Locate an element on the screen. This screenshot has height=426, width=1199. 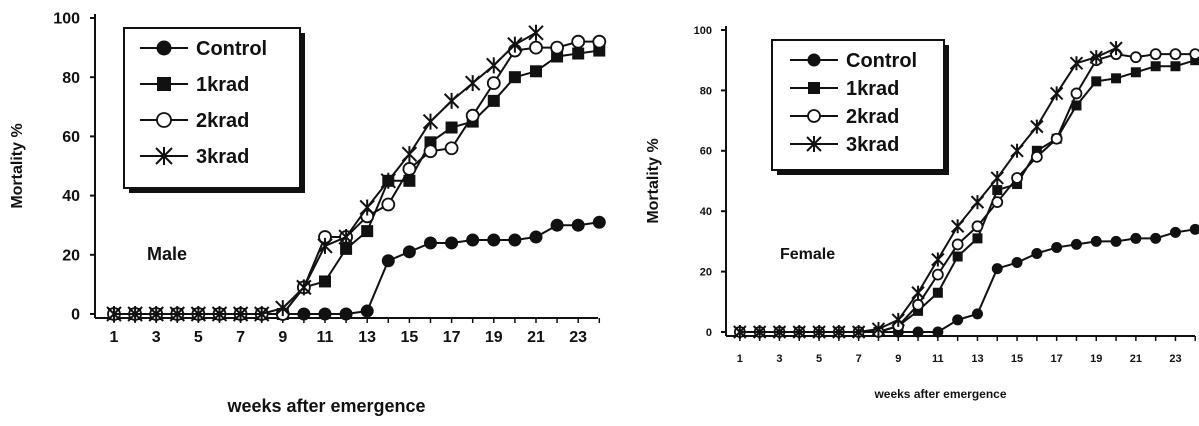
x-tick-label: 17 is located at coordinates (452, 337).